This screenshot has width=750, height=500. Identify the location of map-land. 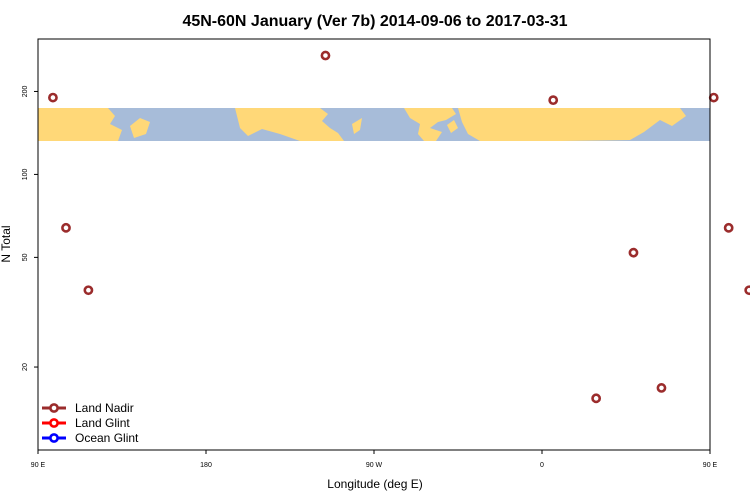
(362, 124).